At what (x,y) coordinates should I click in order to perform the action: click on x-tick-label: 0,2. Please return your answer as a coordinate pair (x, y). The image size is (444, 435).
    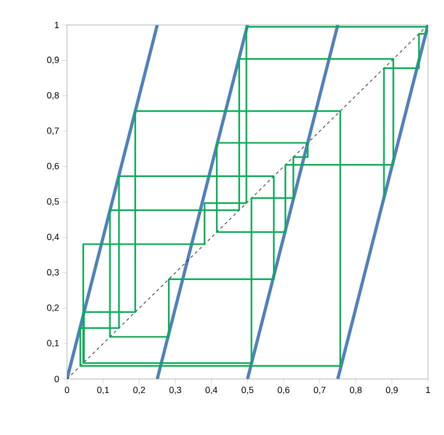
    Looking at the image, I should click on (139, 390).